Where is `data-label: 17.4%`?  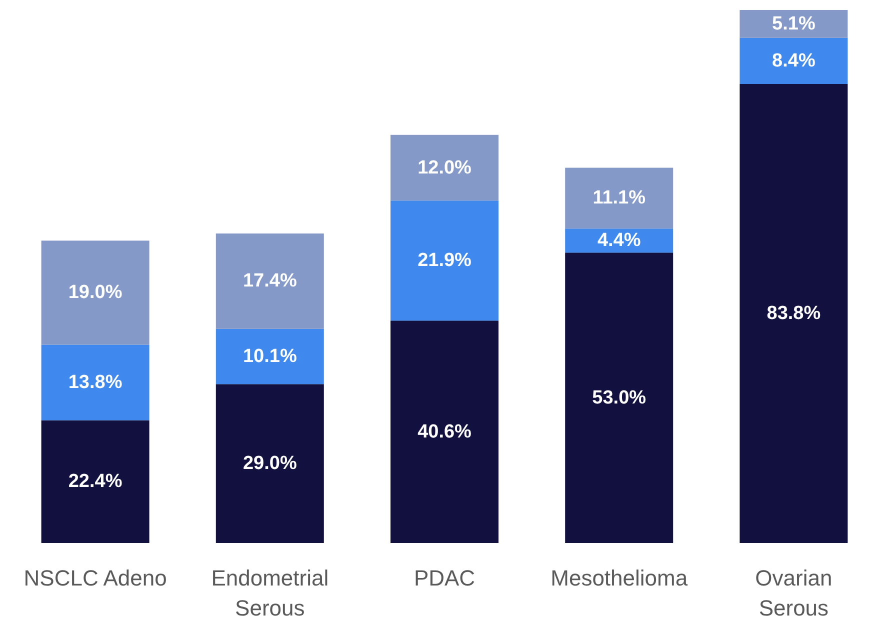
data-label: 17.4% is located at coordinates (269, 281).